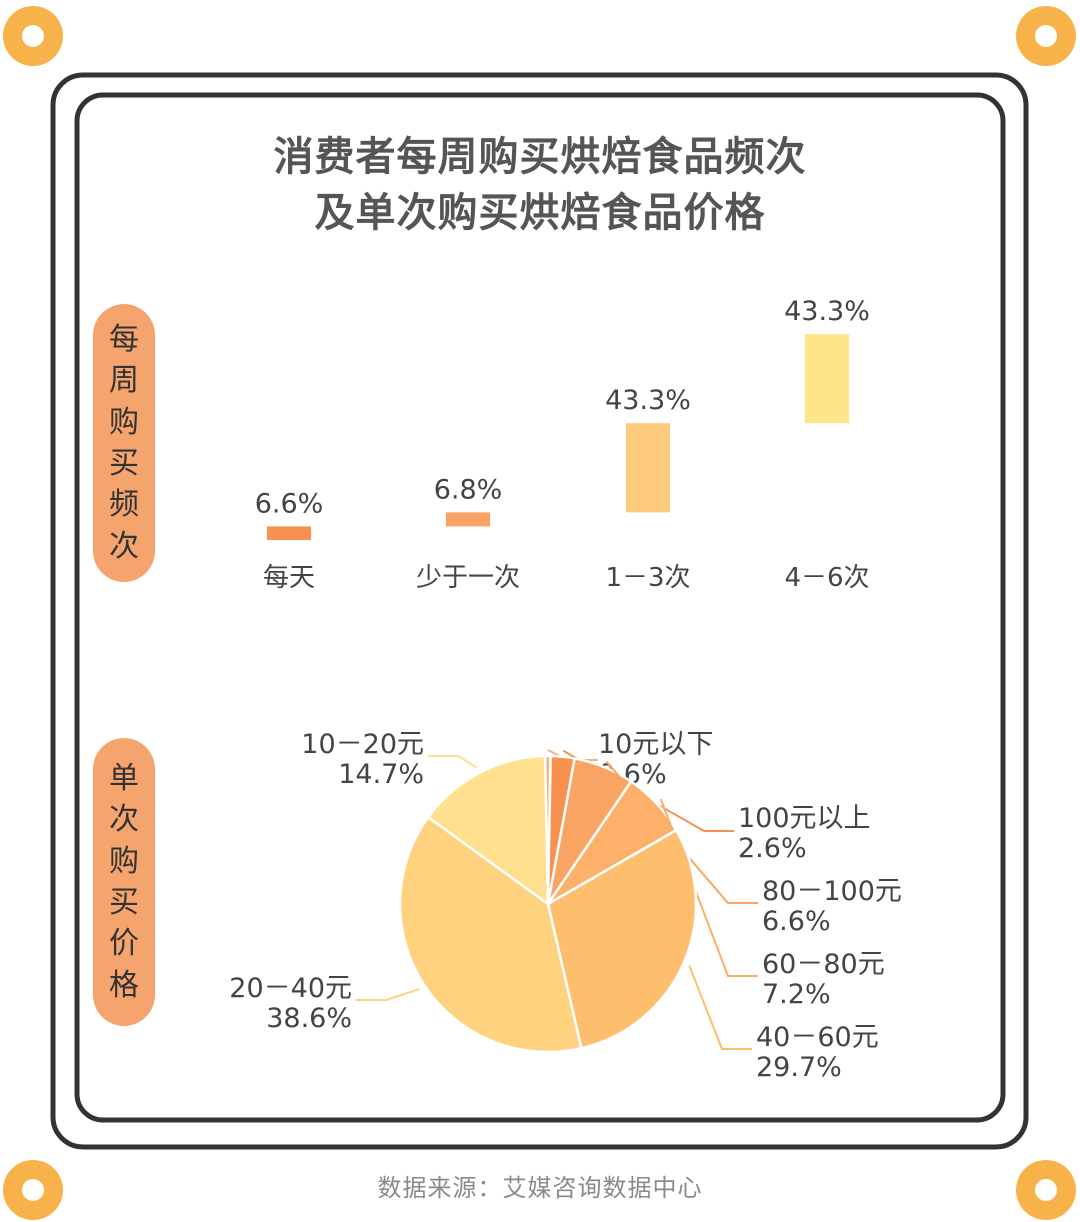  What do you see at coordinates (124, 546) in the screenshot?
I see `side-label-frequency-char-5: 次` at bounding box center [124, 546].